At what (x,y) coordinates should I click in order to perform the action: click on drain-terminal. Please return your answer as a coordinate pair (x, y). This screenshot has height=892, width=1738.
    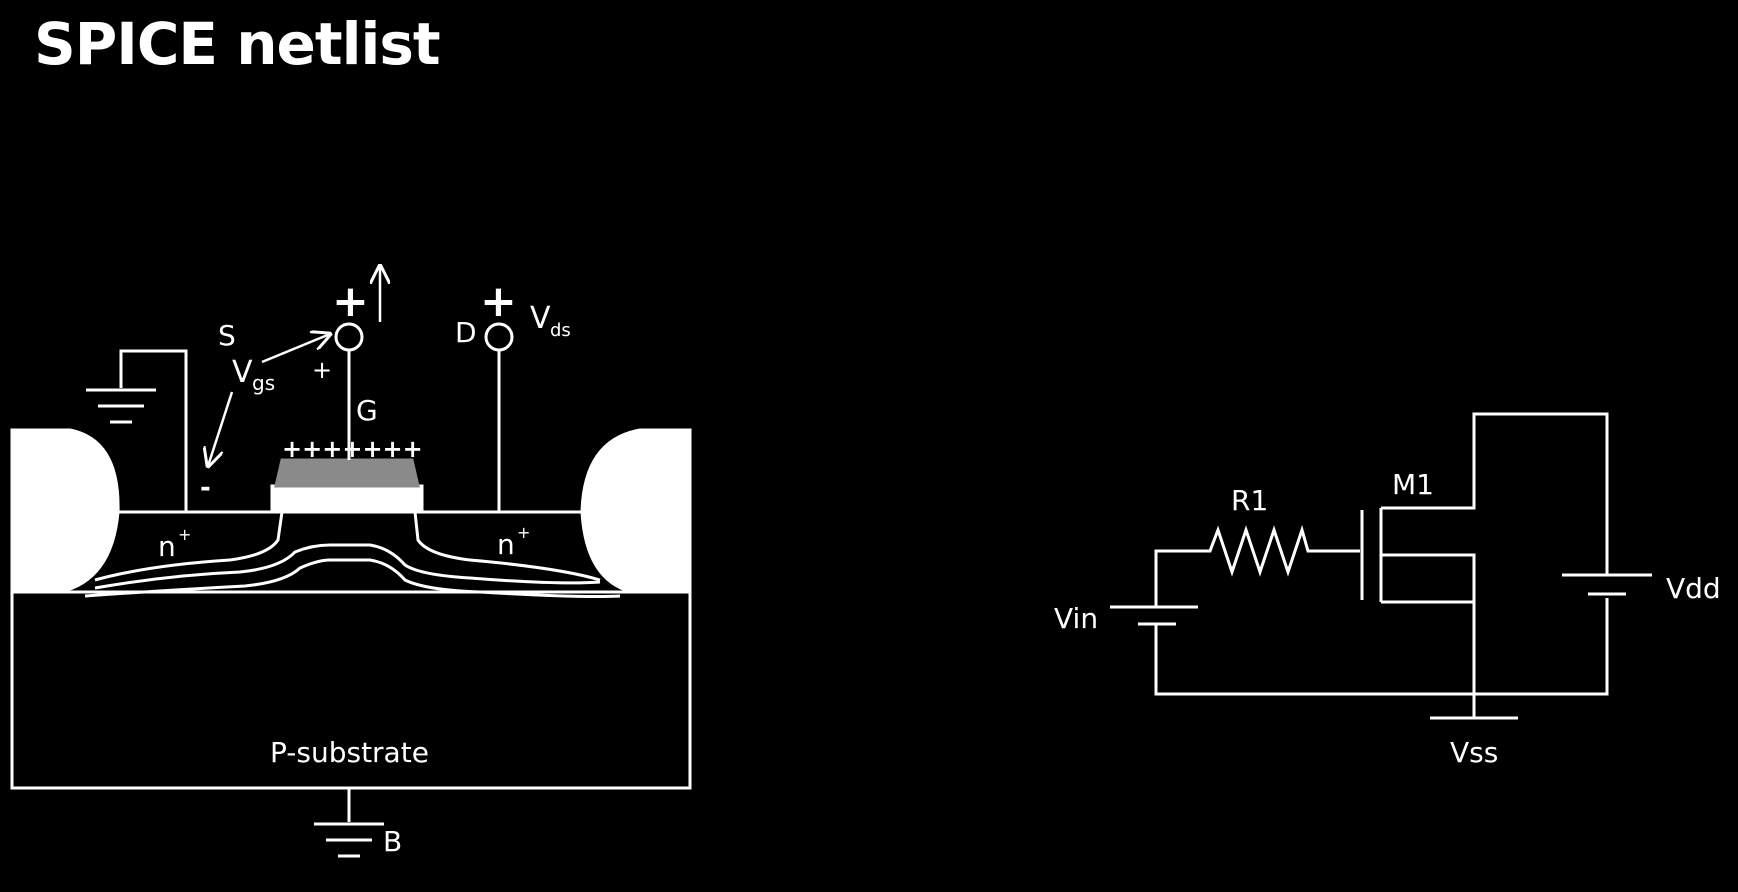
    Looking at the image, I should click on (499, 337).